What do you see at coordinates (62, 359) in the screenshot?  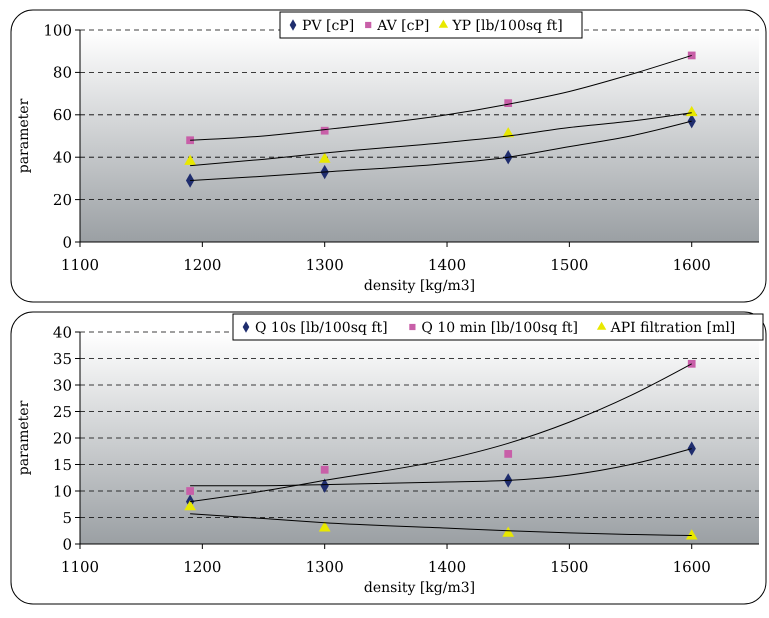 I see `y-tick-label: 35` at bounding box center [62, 359].